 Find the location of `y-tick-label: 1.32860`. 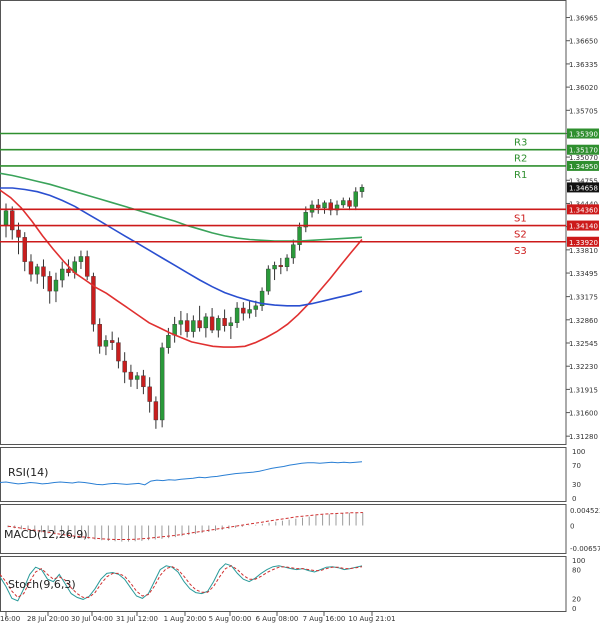

y-tick-label: 1.32860 is located at coordinates (583, 321).